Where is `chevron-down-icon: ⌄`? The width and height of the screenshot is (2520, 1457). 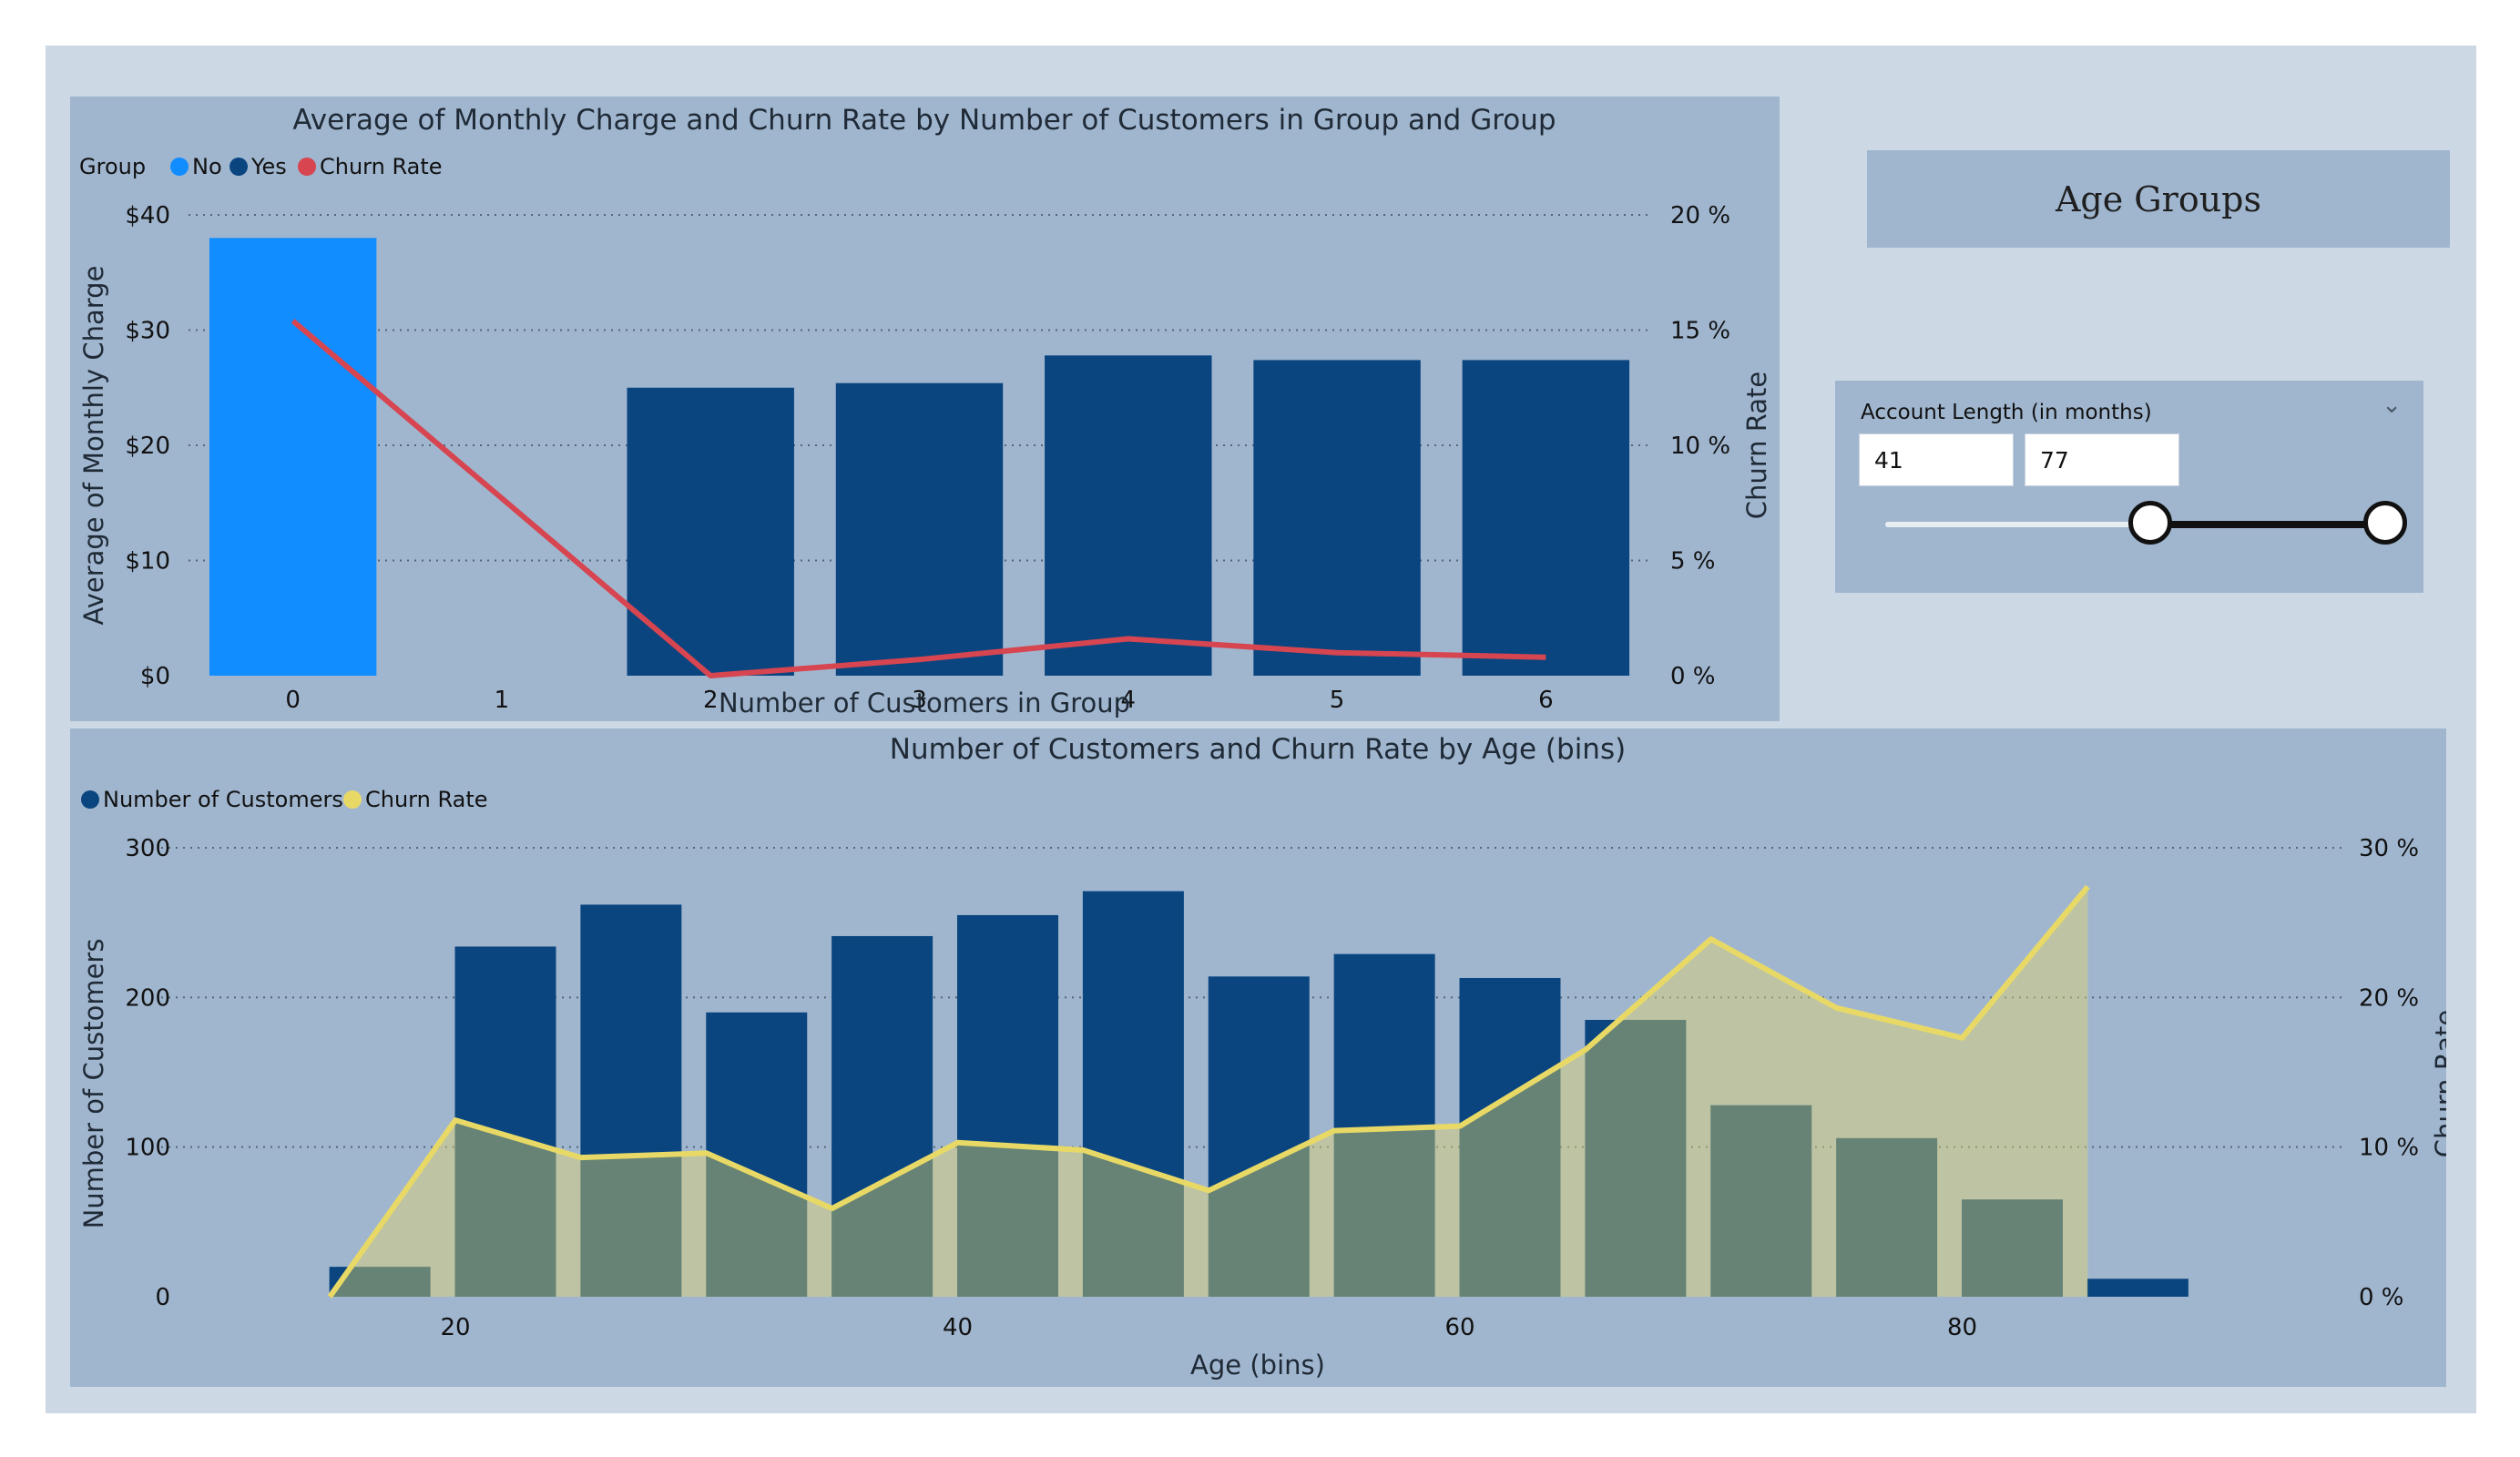 chevron-down-icon: ⌄ is located at coordinates (2392, 405).